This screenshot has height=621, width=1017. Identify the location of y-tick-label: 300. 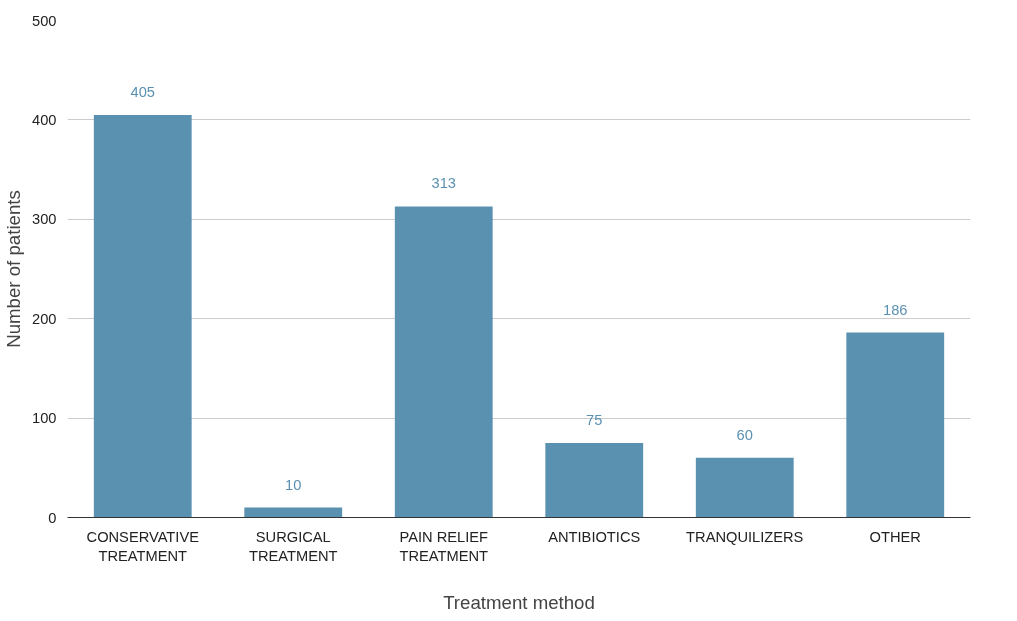
(44, 219).